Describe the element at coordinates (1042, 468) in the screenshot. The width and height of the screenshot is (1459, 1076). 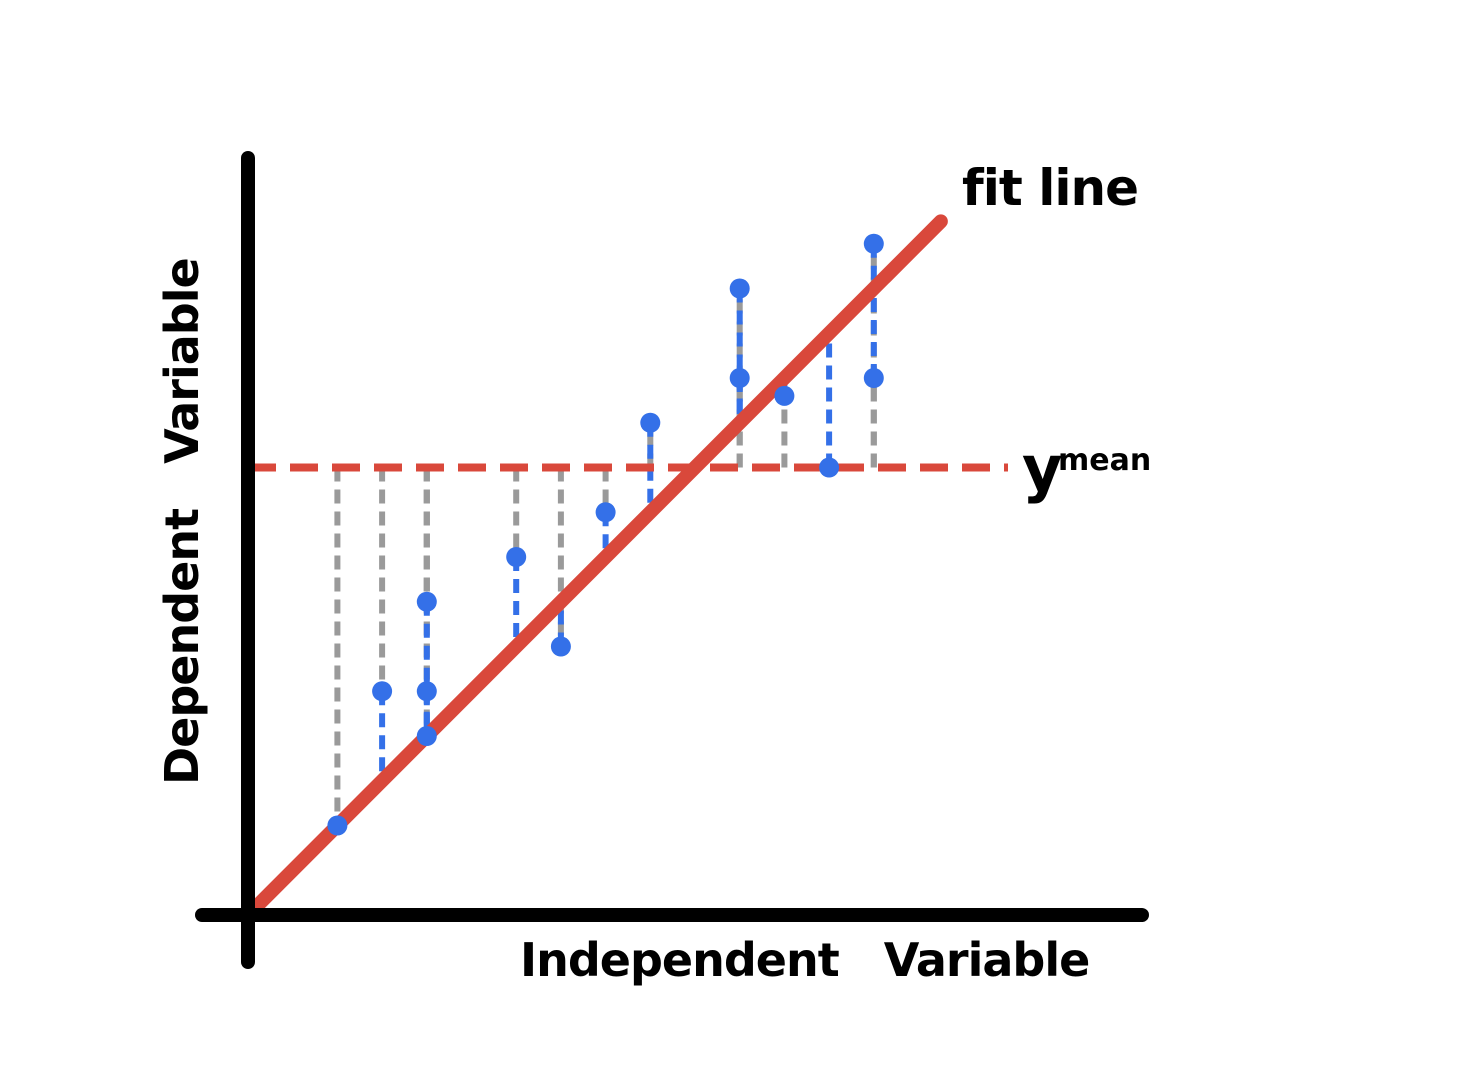
I see `y-mean-symbol: y` at that location.